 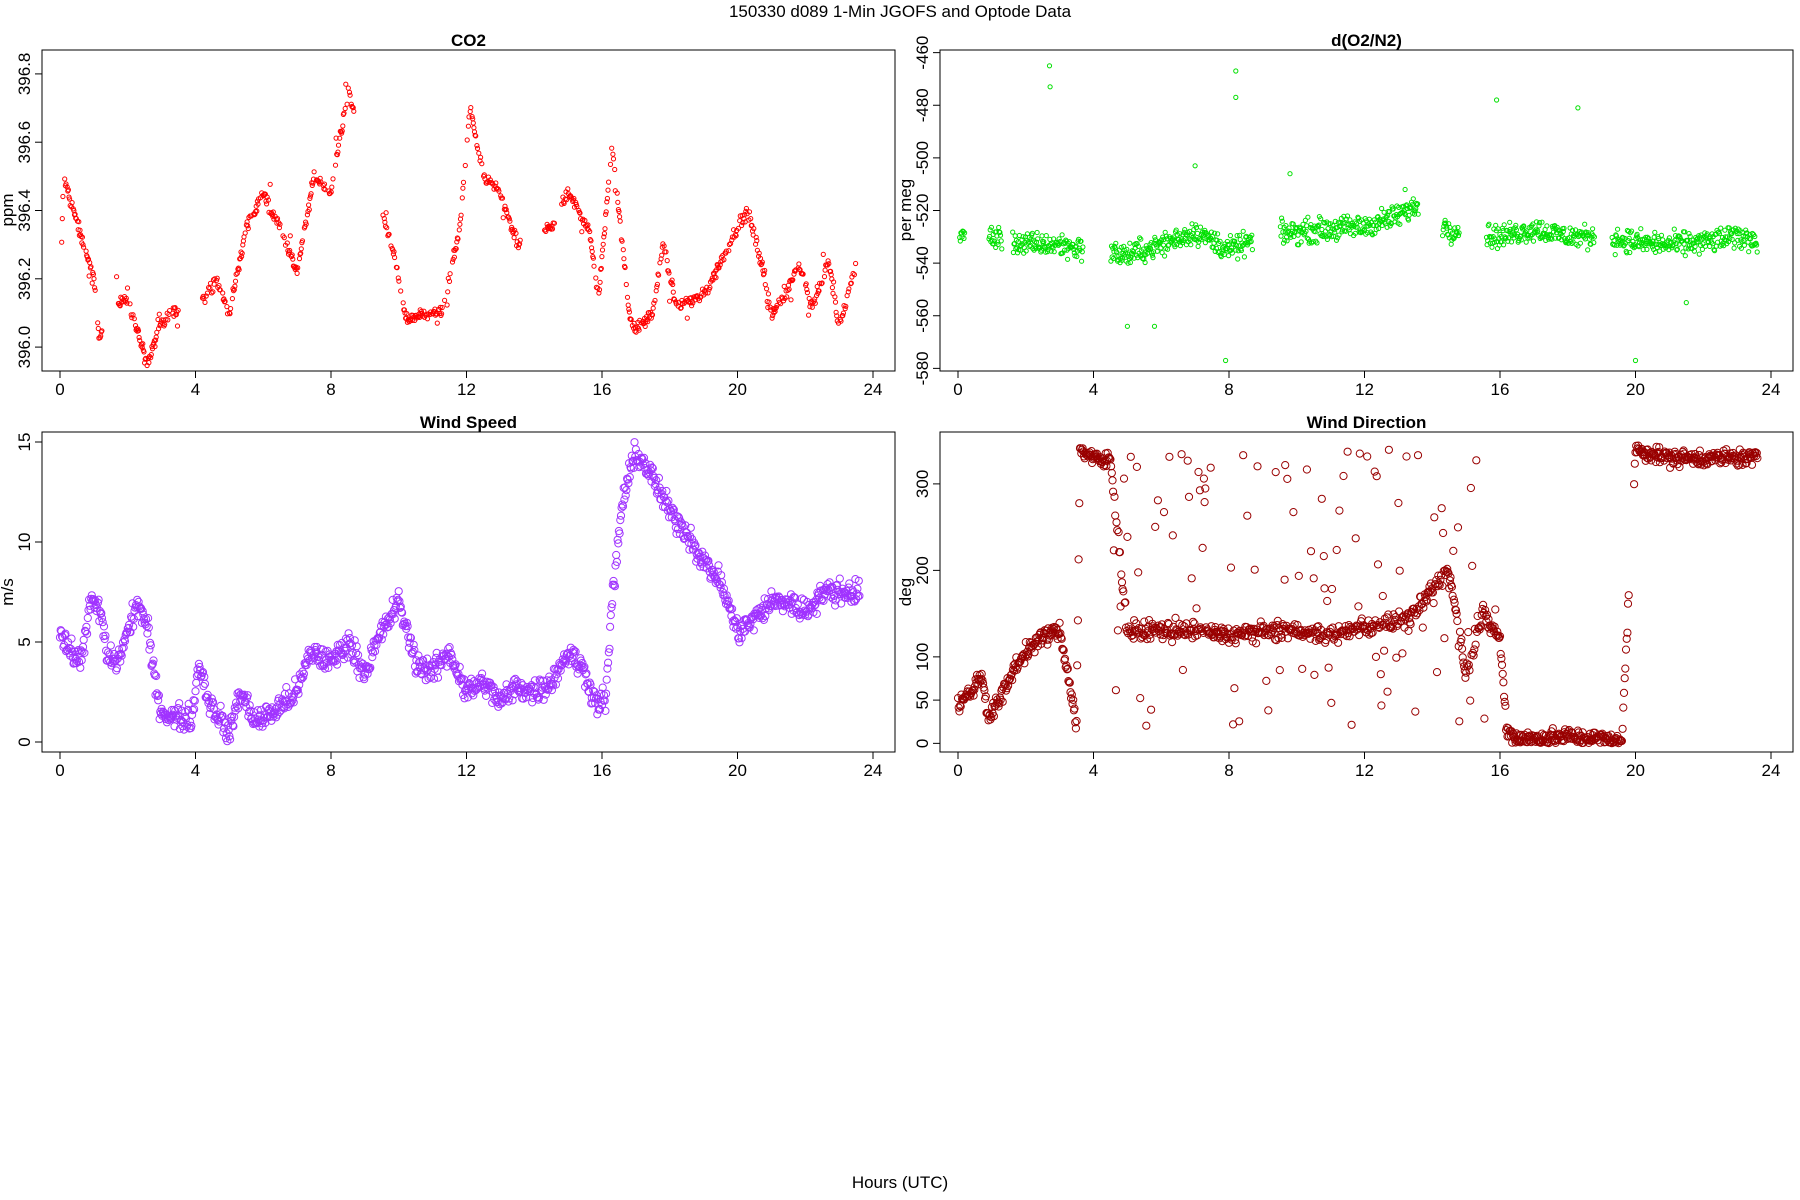 I want to click on x-tick-label: 8, so click(x=1228, y=770).